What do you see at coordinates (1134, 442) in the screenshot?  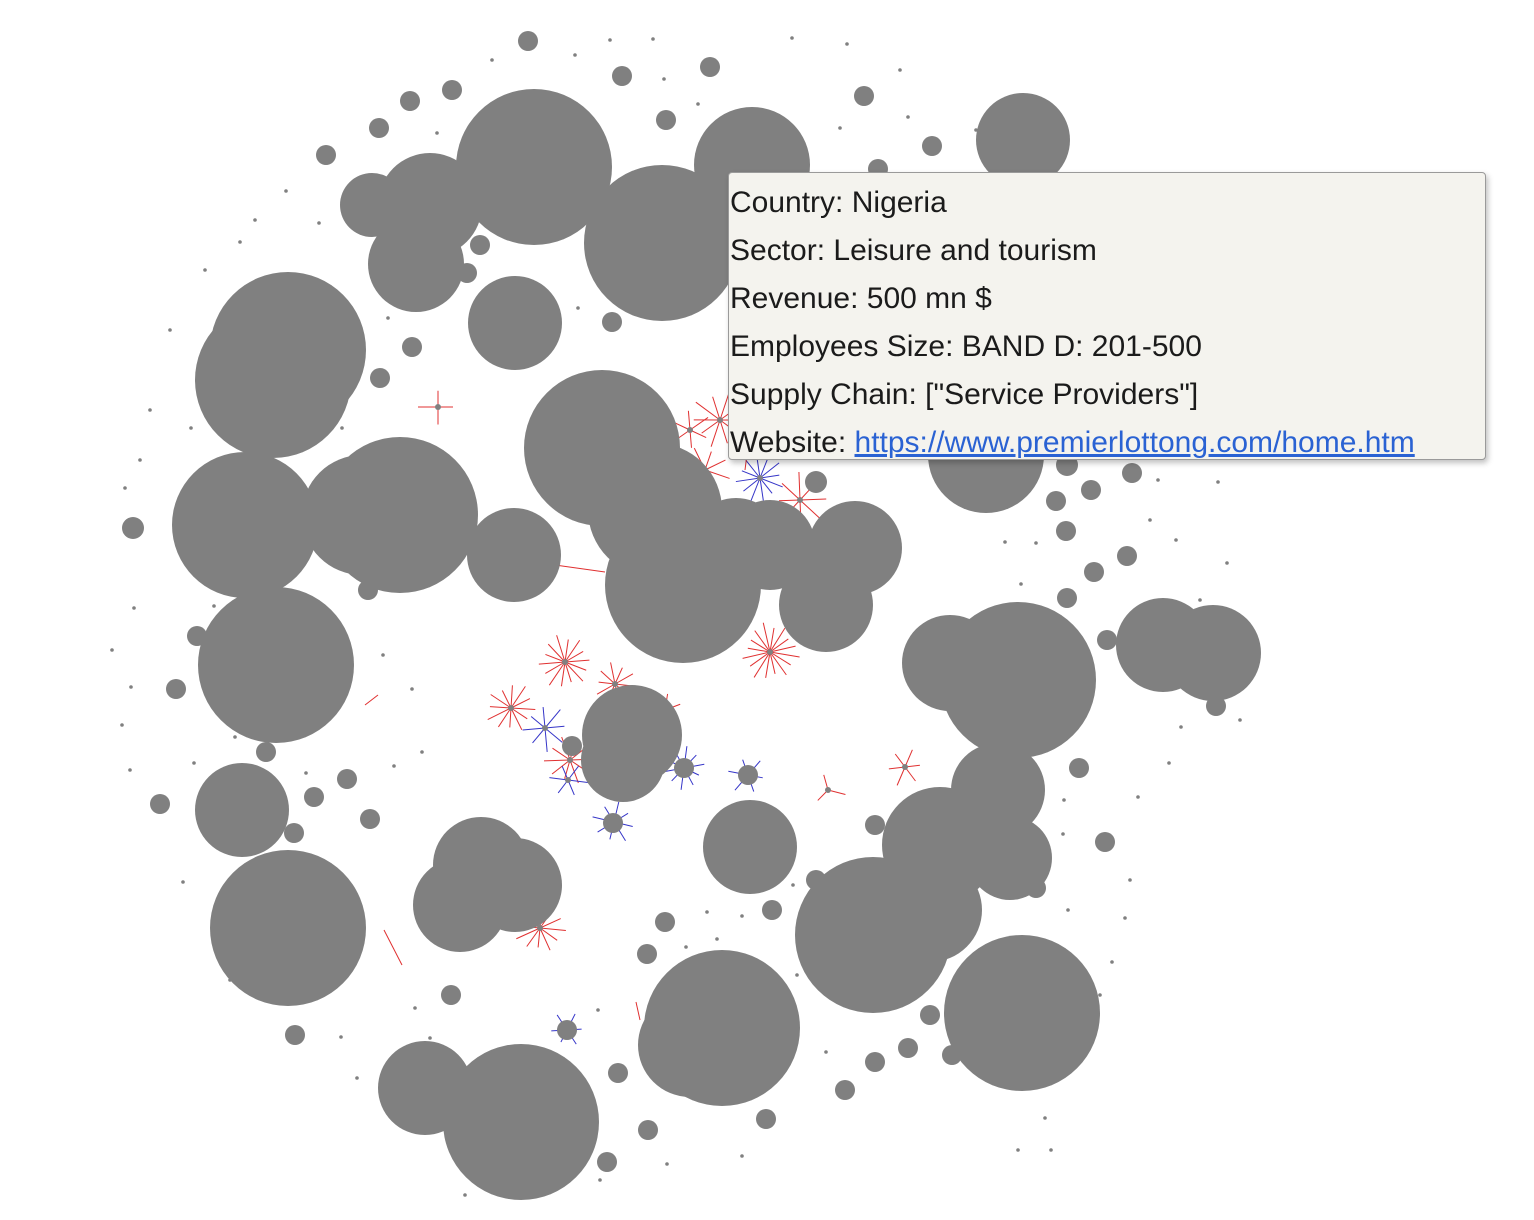 I see `website-link: https://www.premierlottong.com/home.htm` at bounding box center [1134, 442].